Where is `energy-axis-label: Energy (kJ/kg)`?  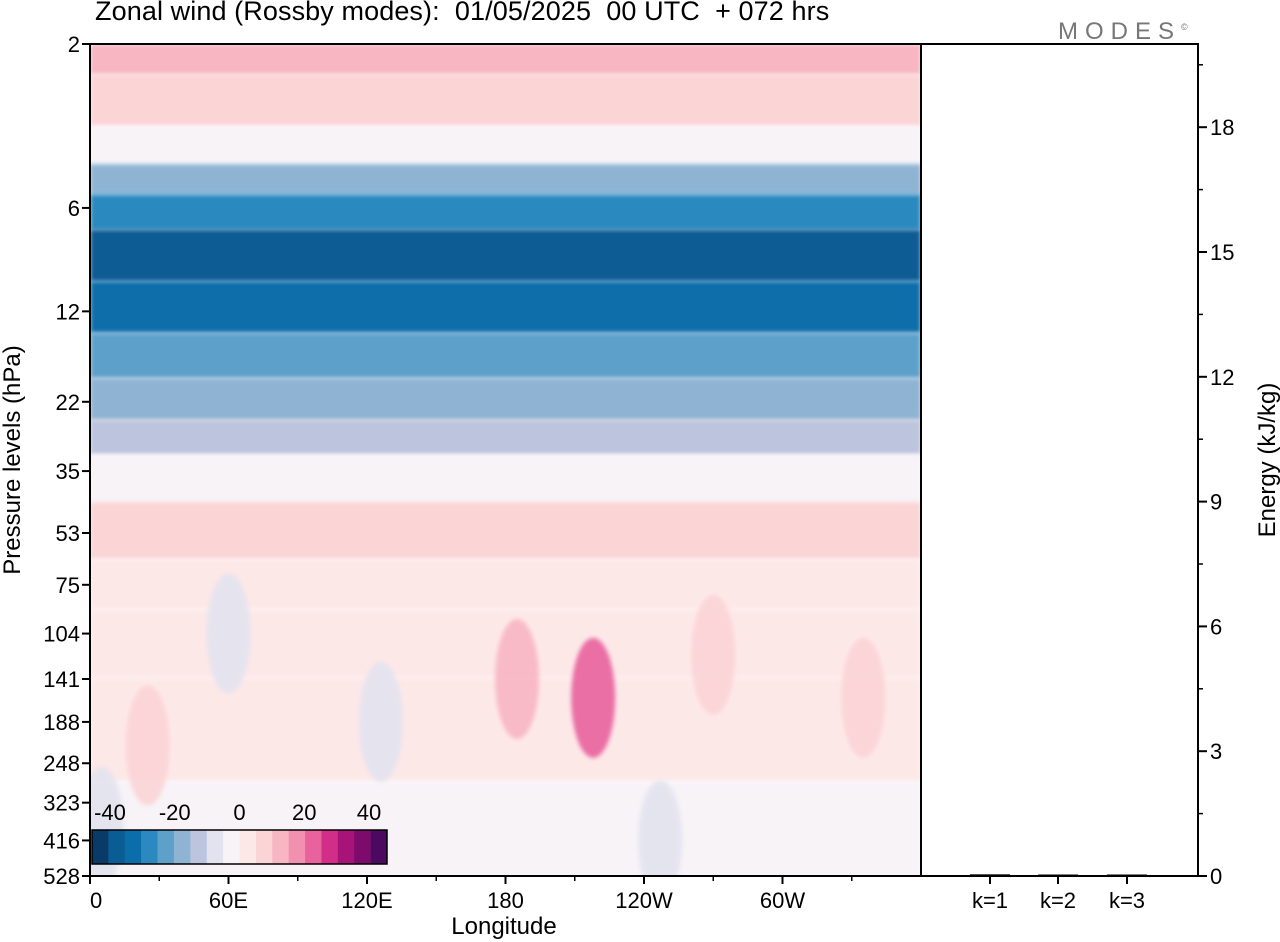 energy-axis-label: Energy (kJ/kg) is located at coordinates (1267, 460).